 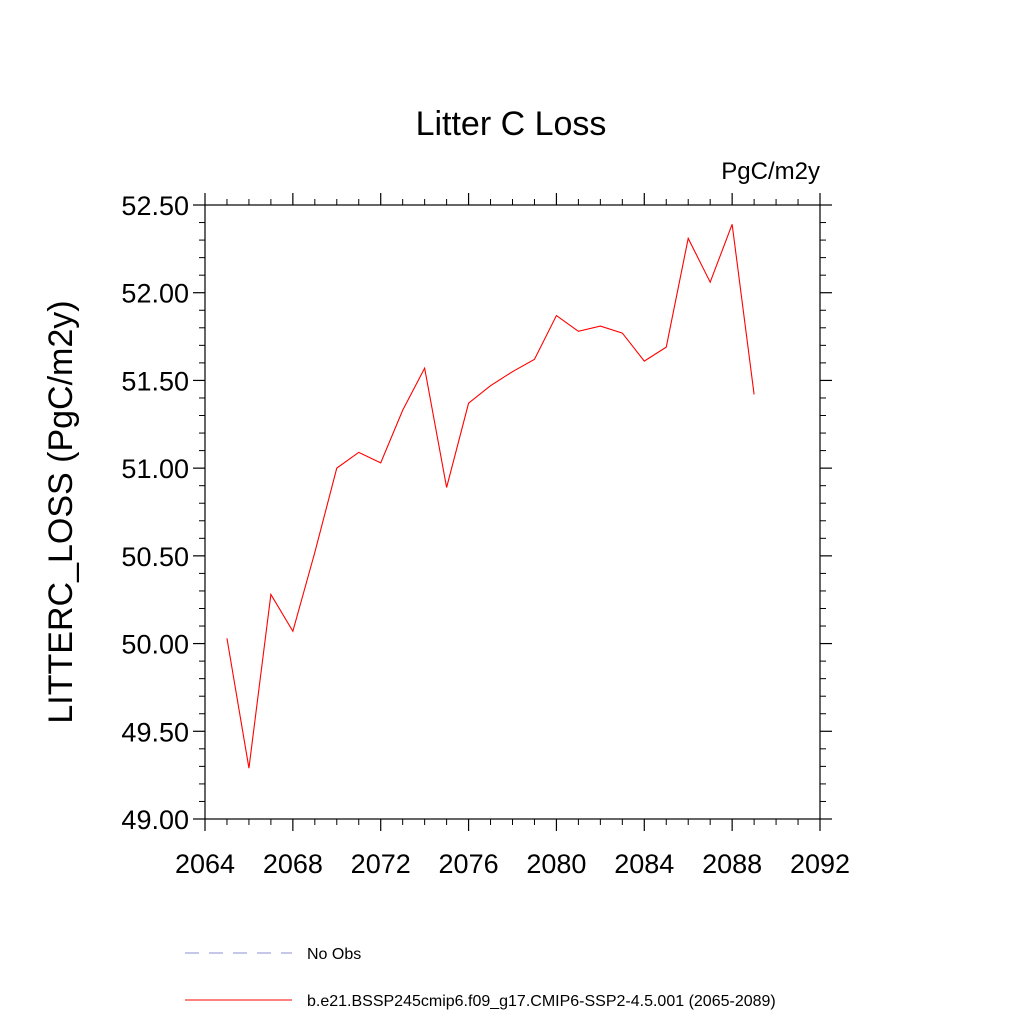 I want to click on units-label: PgC/m2y, so click(x=770, y=171).